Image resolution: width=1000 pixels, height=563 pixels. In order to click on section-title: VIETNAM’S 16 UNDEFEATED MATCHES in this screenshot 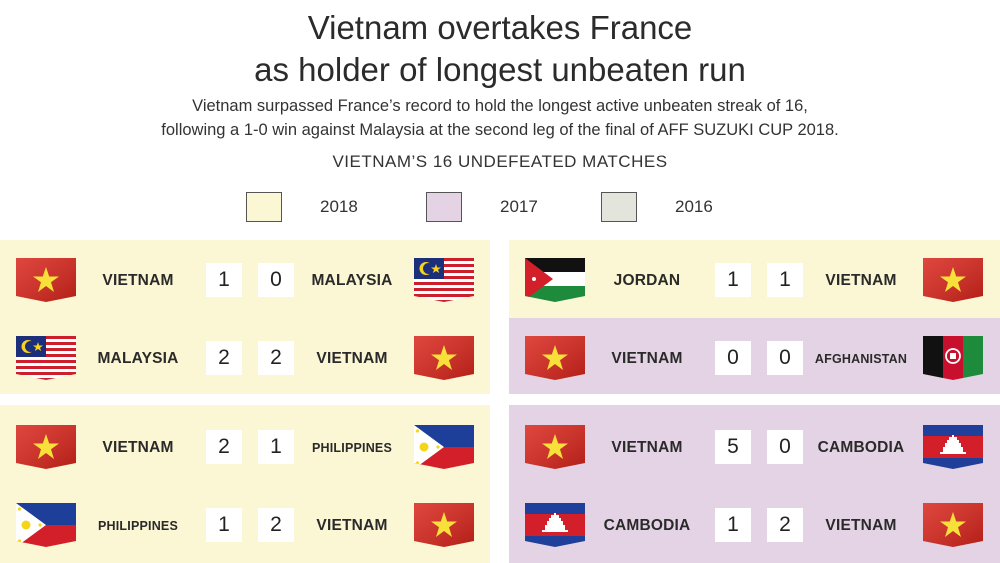, I will do `click(500, 161)`.